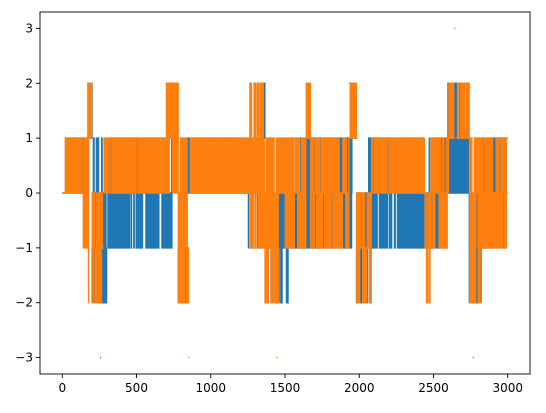 This screenshot has height=413, width=546. I want to click on y-tick-label: 3, so click(29, 28).